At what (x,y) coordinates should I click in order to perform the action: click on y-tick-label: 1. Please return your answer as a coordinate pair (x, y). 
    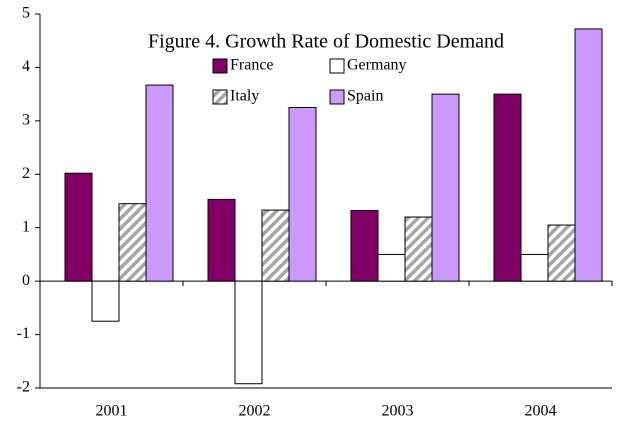
    Looking at the image, I should click on (26, 226).